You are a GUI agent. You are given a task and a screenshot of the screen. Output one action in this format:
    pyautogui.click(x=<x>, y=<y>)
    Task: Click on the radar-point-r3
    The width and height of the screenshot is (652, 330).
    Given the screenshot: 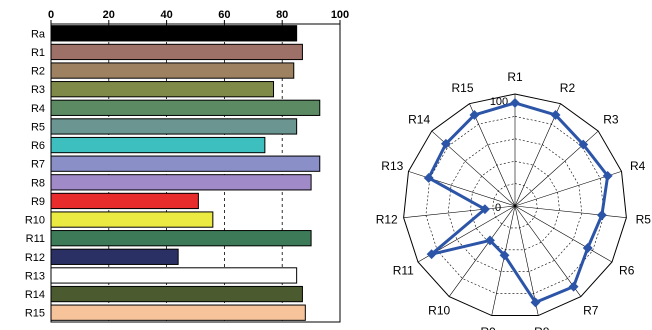 What is the action you would take?
    pyautogui.click(x=583, y=144)
    